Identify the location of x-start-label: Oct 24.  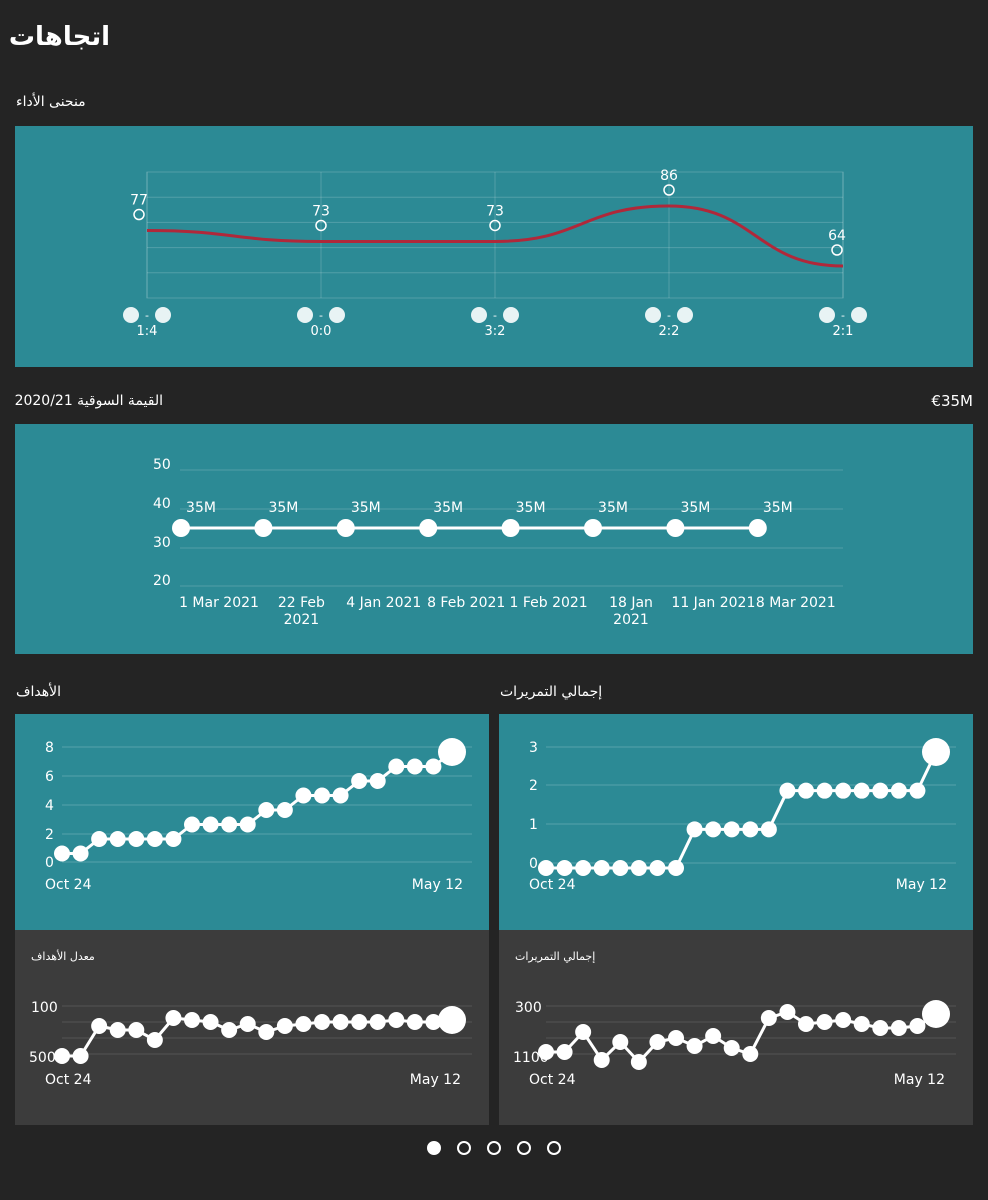
(552, 1080).